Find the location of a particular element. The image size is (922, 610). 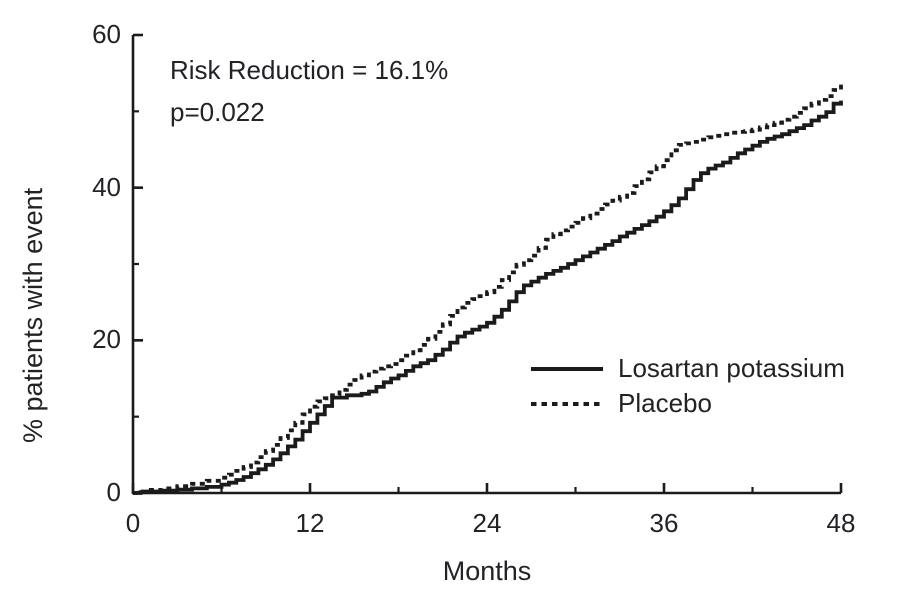

x-tick-label: 36 is located at coordinates (664, 523).